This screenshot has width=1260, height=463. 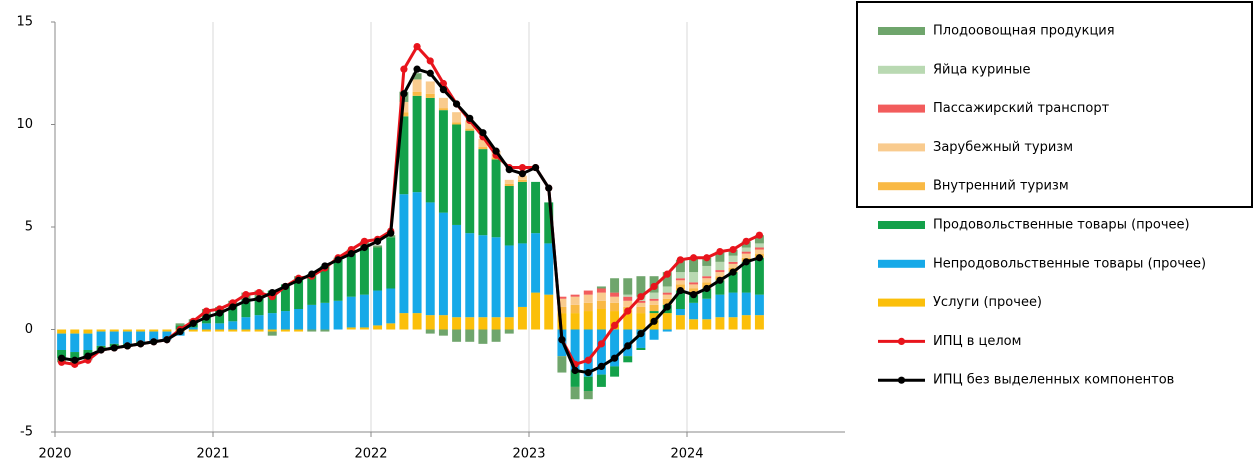 What do you see at coordinates (1001, 186) in the screenshot?
I see `legend-label: Внутренний туризм` at bounding box center [1001, 186].